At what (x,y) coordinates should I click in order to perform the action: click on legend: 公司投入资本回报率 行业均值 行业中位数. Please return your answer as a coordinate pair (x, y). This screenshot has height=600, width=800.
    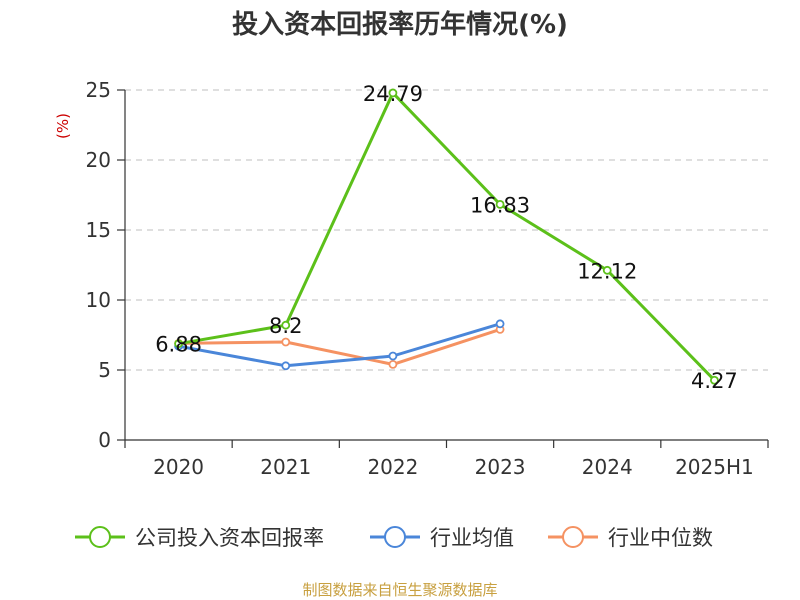
    Looking at the image, I should click on (394, 538).